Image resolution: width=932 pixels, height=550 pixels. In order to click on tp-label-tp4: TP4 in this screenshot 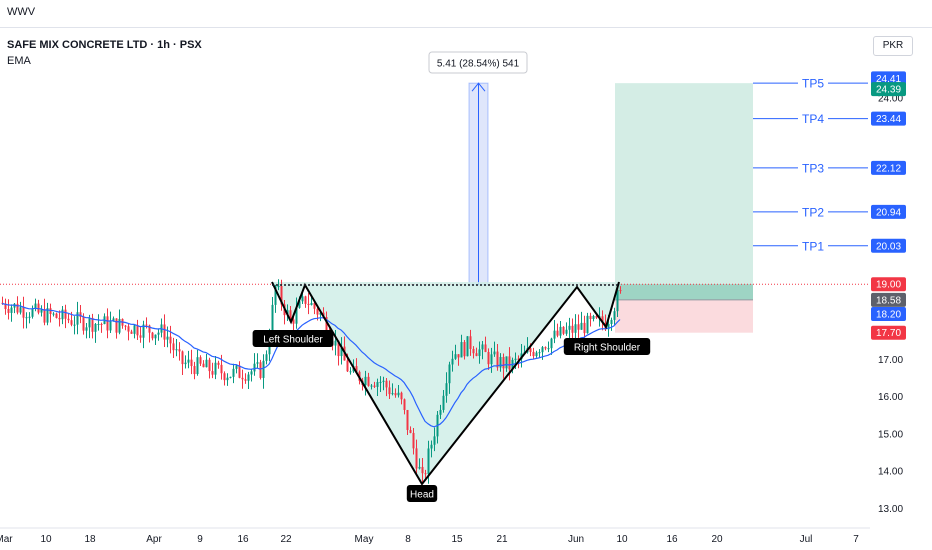, I will do `click(813, 119)`.